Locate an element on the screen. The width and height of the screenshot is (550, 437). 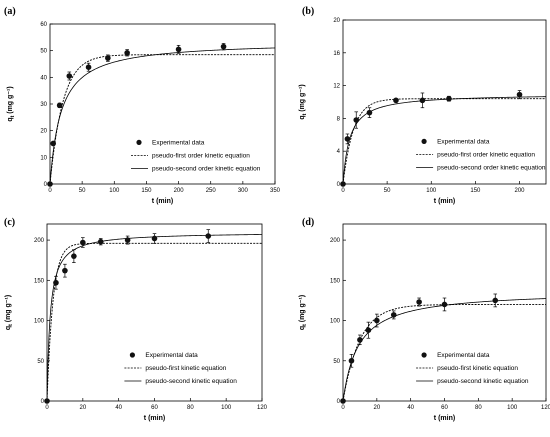
y-tick-label: 16 is located at coordinates (336, 54).